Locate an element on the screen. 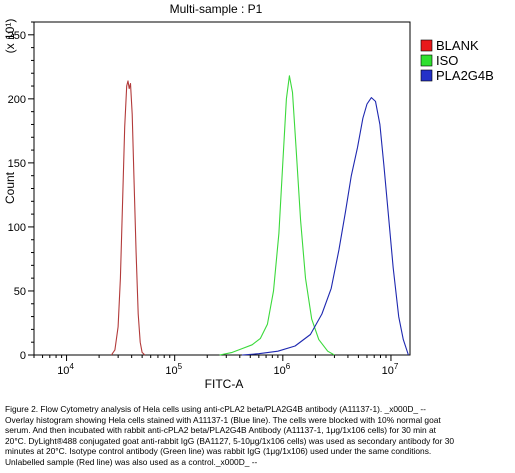 This screenshot has height=473, width=515. y-tick-label: 100 is located at coordinates (17, 228).